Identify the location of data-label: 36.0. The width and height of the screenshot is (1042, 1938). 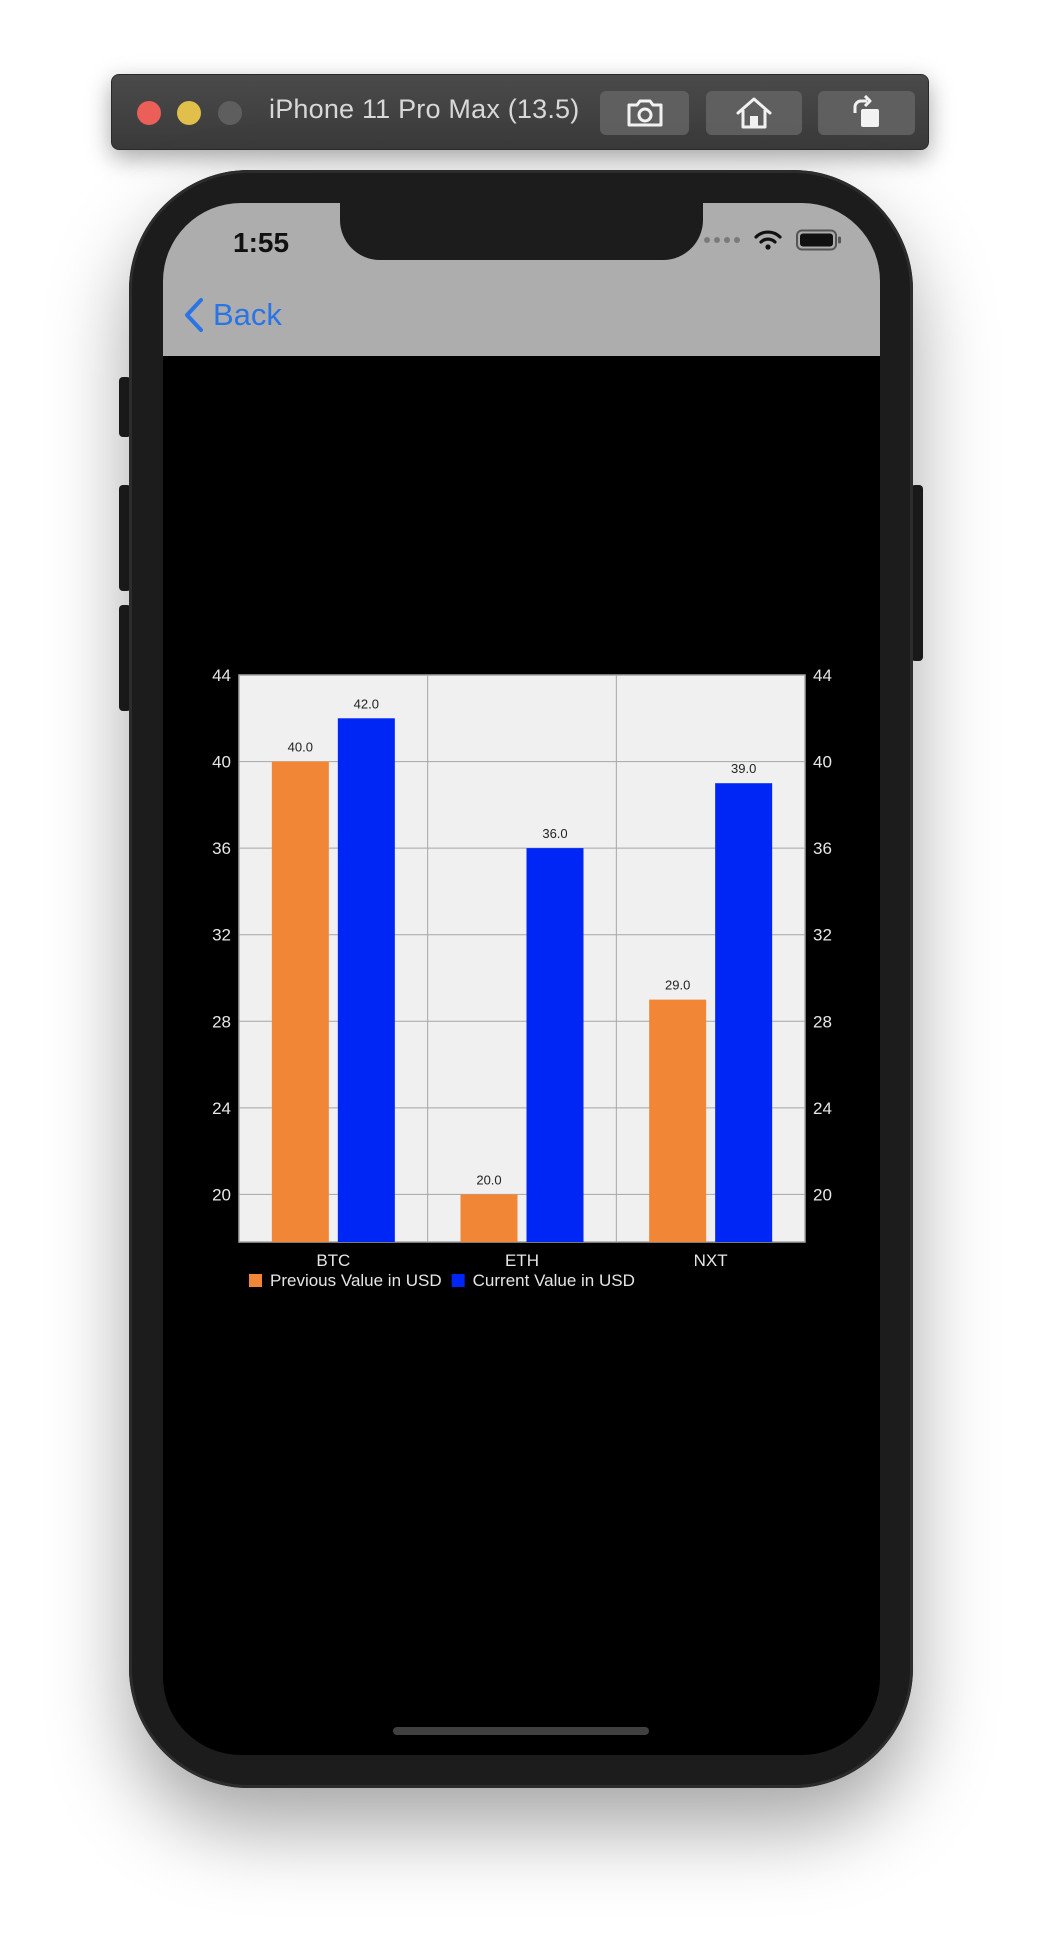
(554, 833).